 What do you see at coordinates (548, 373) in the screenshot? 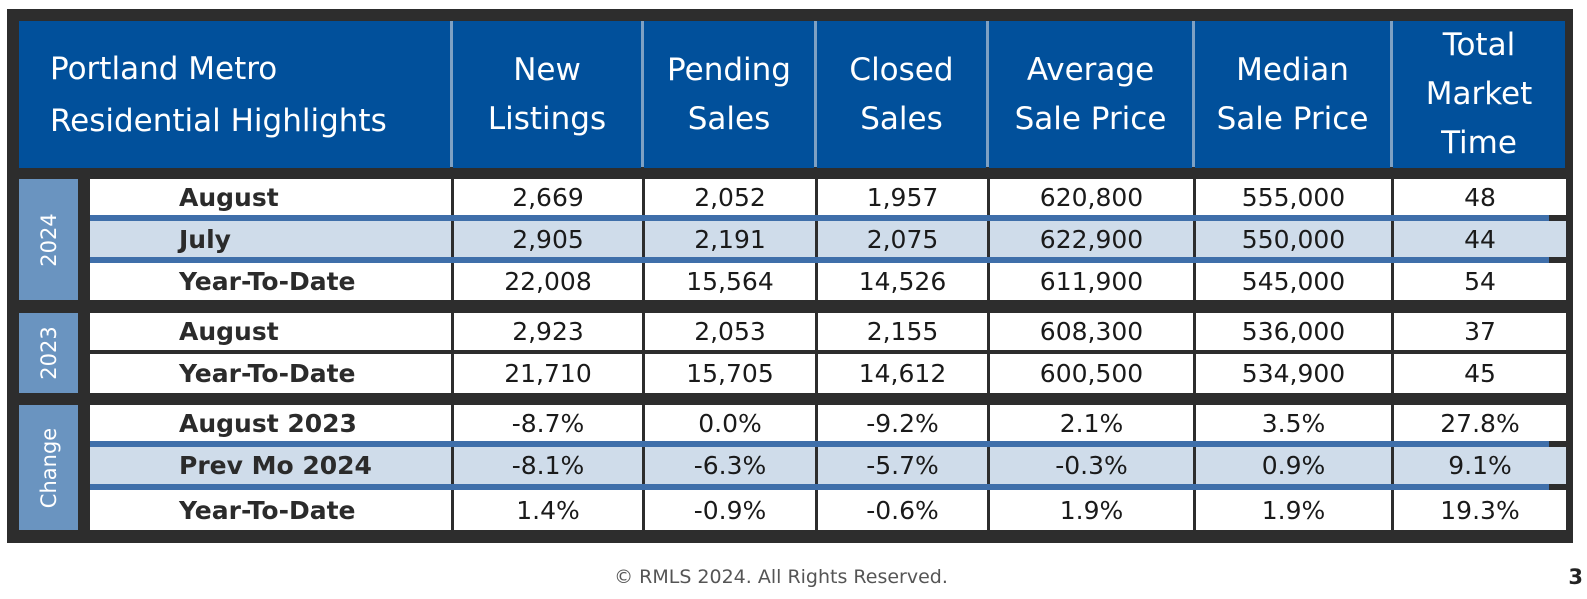
I see `new-listings-cell: 21,710` at bounding box center [548, 373].